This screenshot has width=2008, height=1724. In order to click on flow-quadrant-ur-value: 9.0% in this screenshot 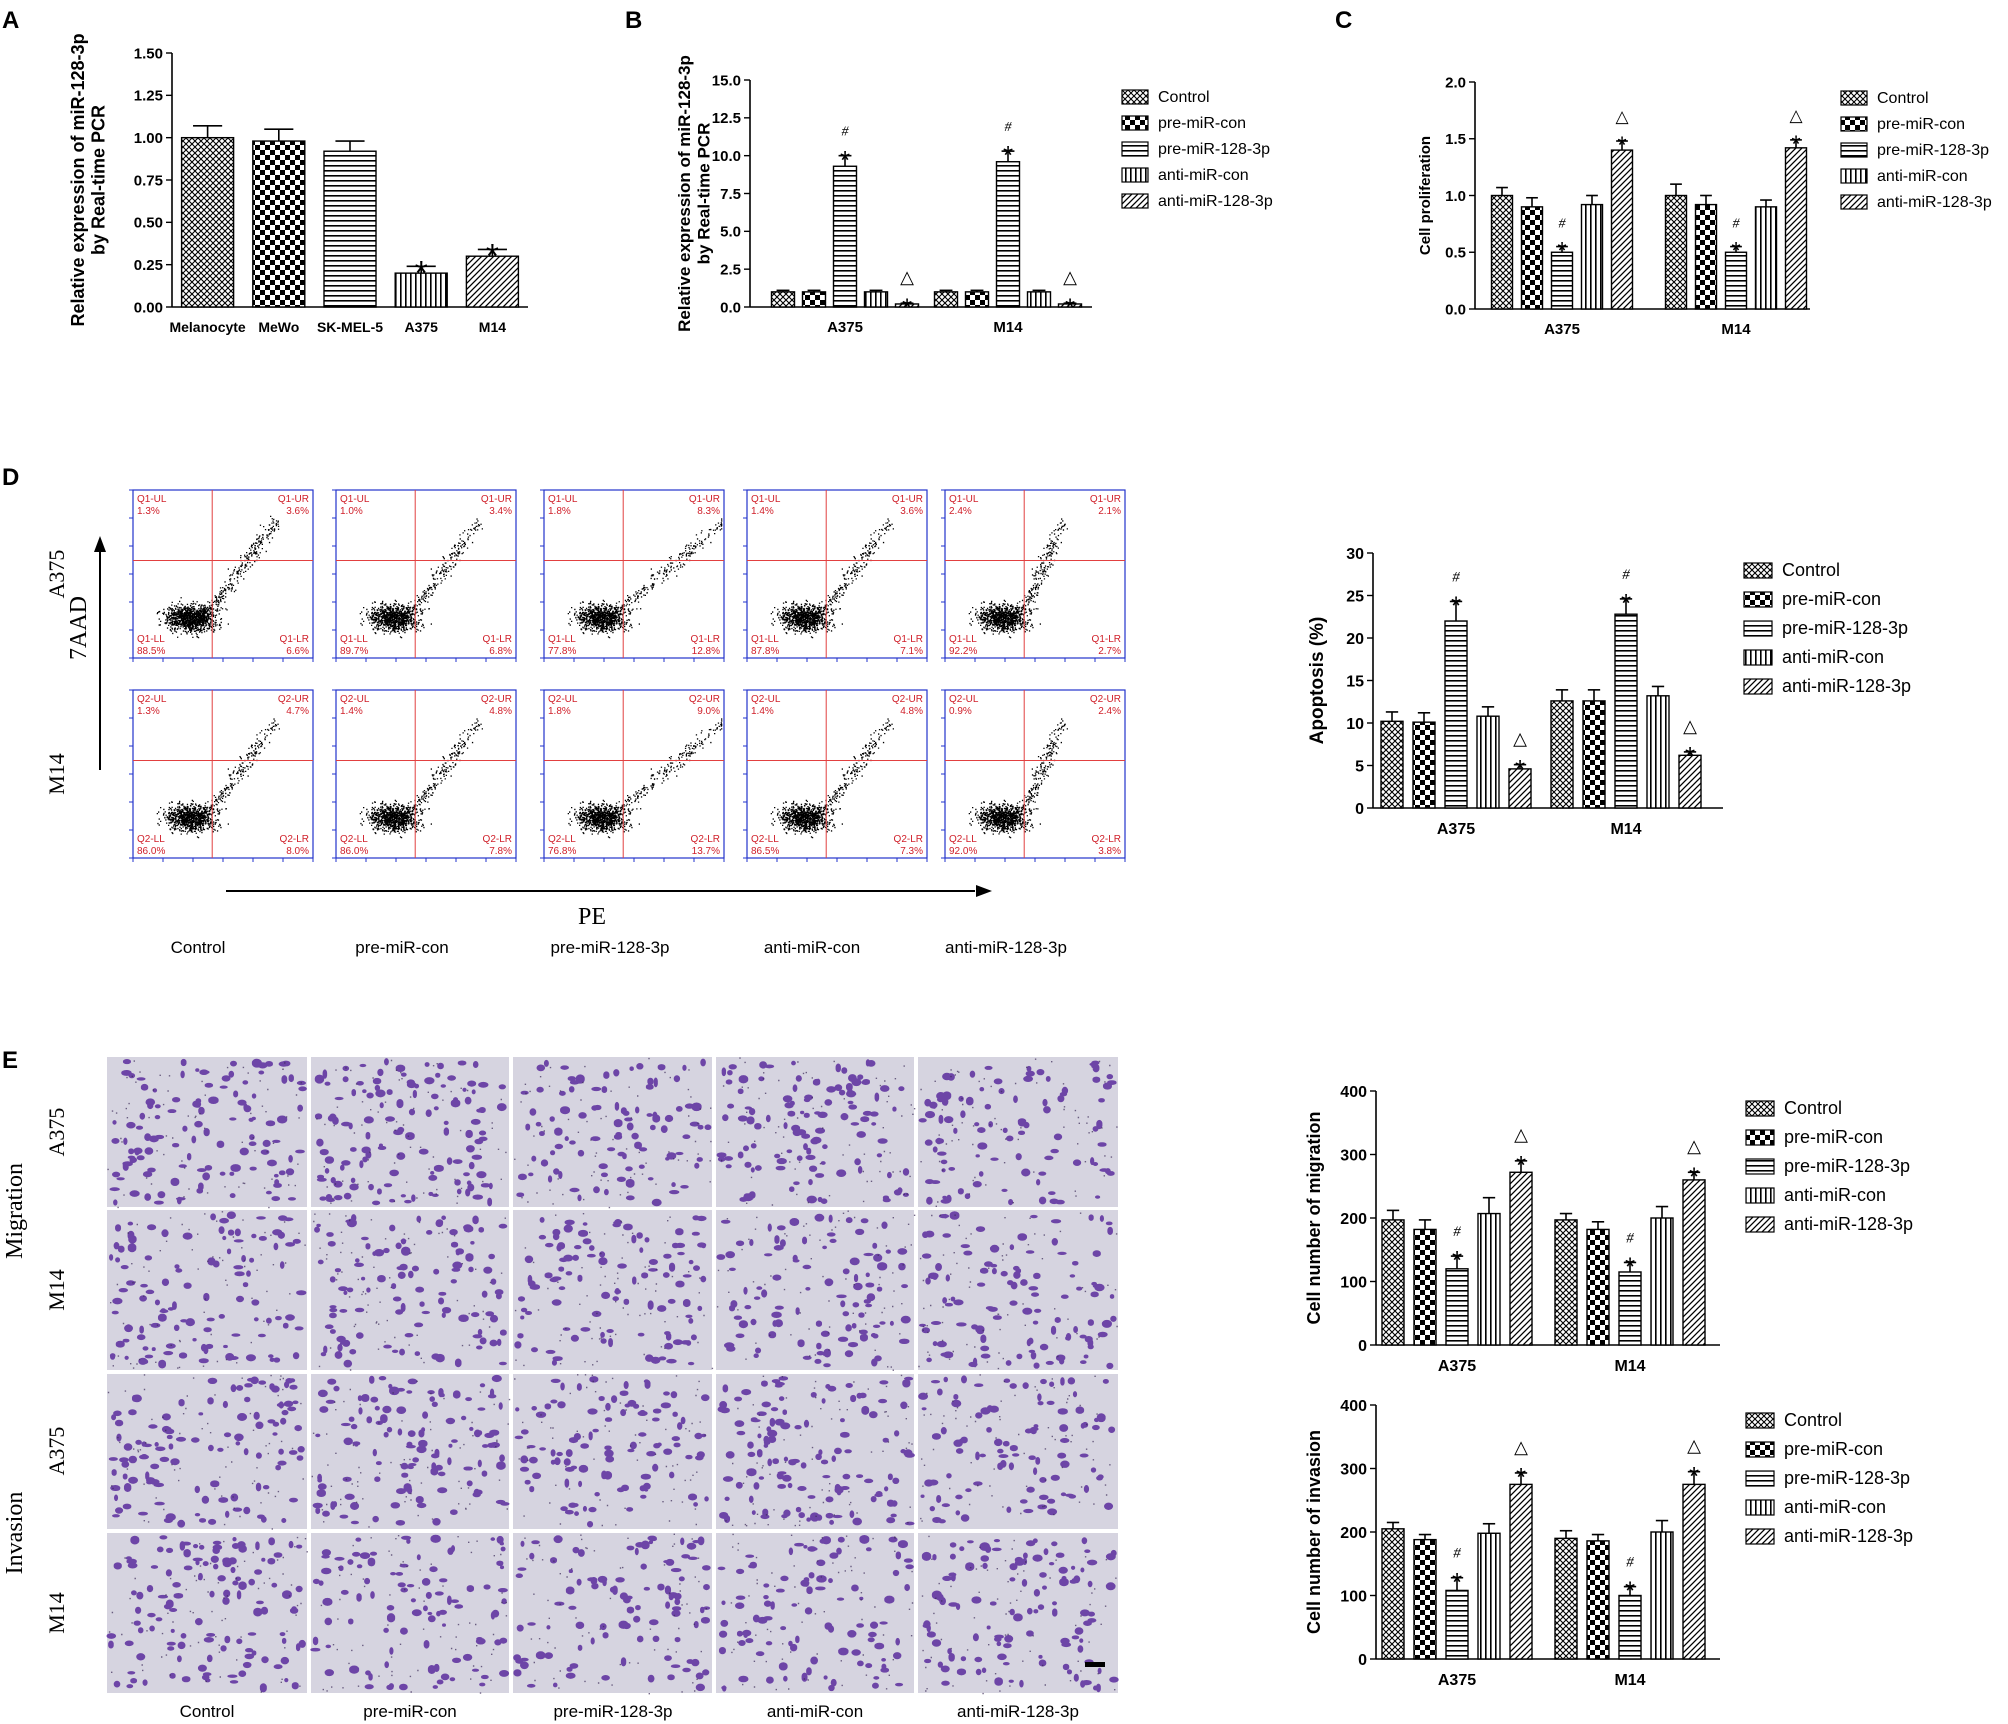, I will do `click(708, 711)`.